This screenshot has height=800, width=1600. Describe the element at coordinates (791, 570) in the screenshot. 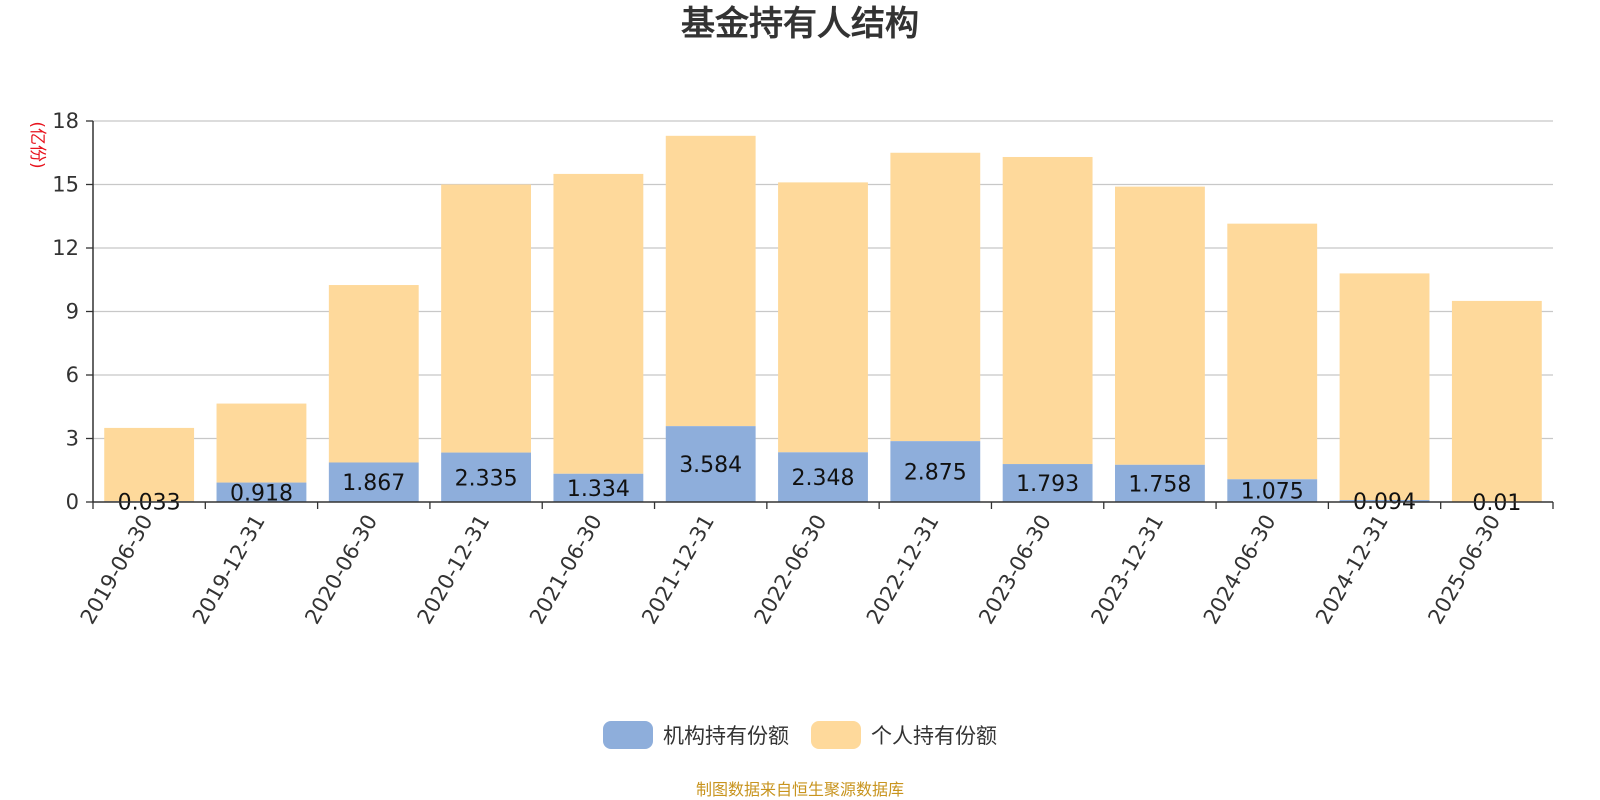

I see `x-tick-label: 2022-06-30` at that location.